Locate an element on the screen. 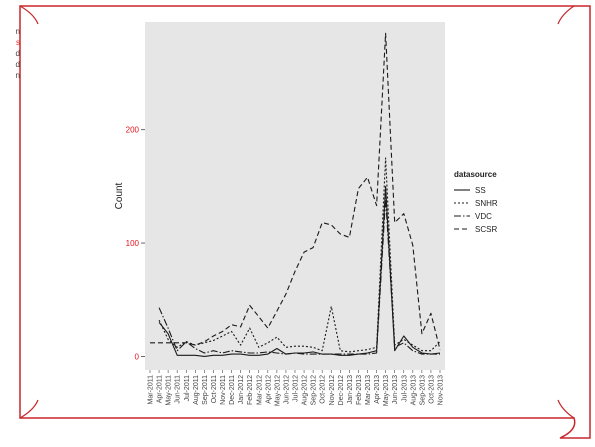 This screenshot has height=447, width=595. legend-label-snhr: SNHR is located at coordinates (486, 203).